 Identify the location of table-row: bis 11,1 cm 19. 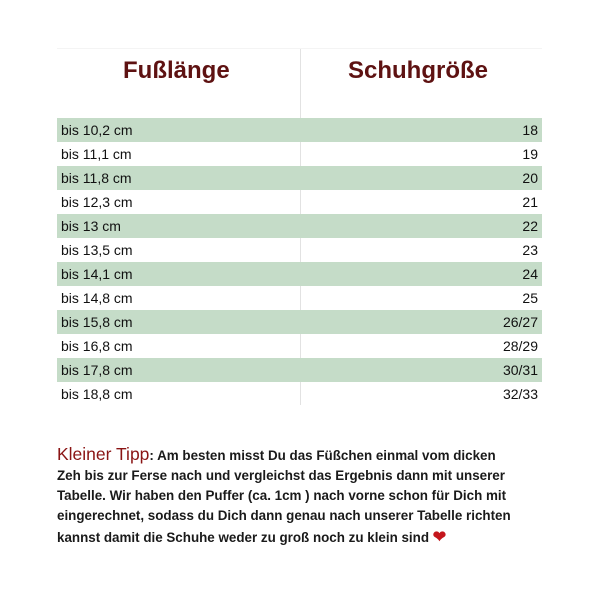
(299, 154).